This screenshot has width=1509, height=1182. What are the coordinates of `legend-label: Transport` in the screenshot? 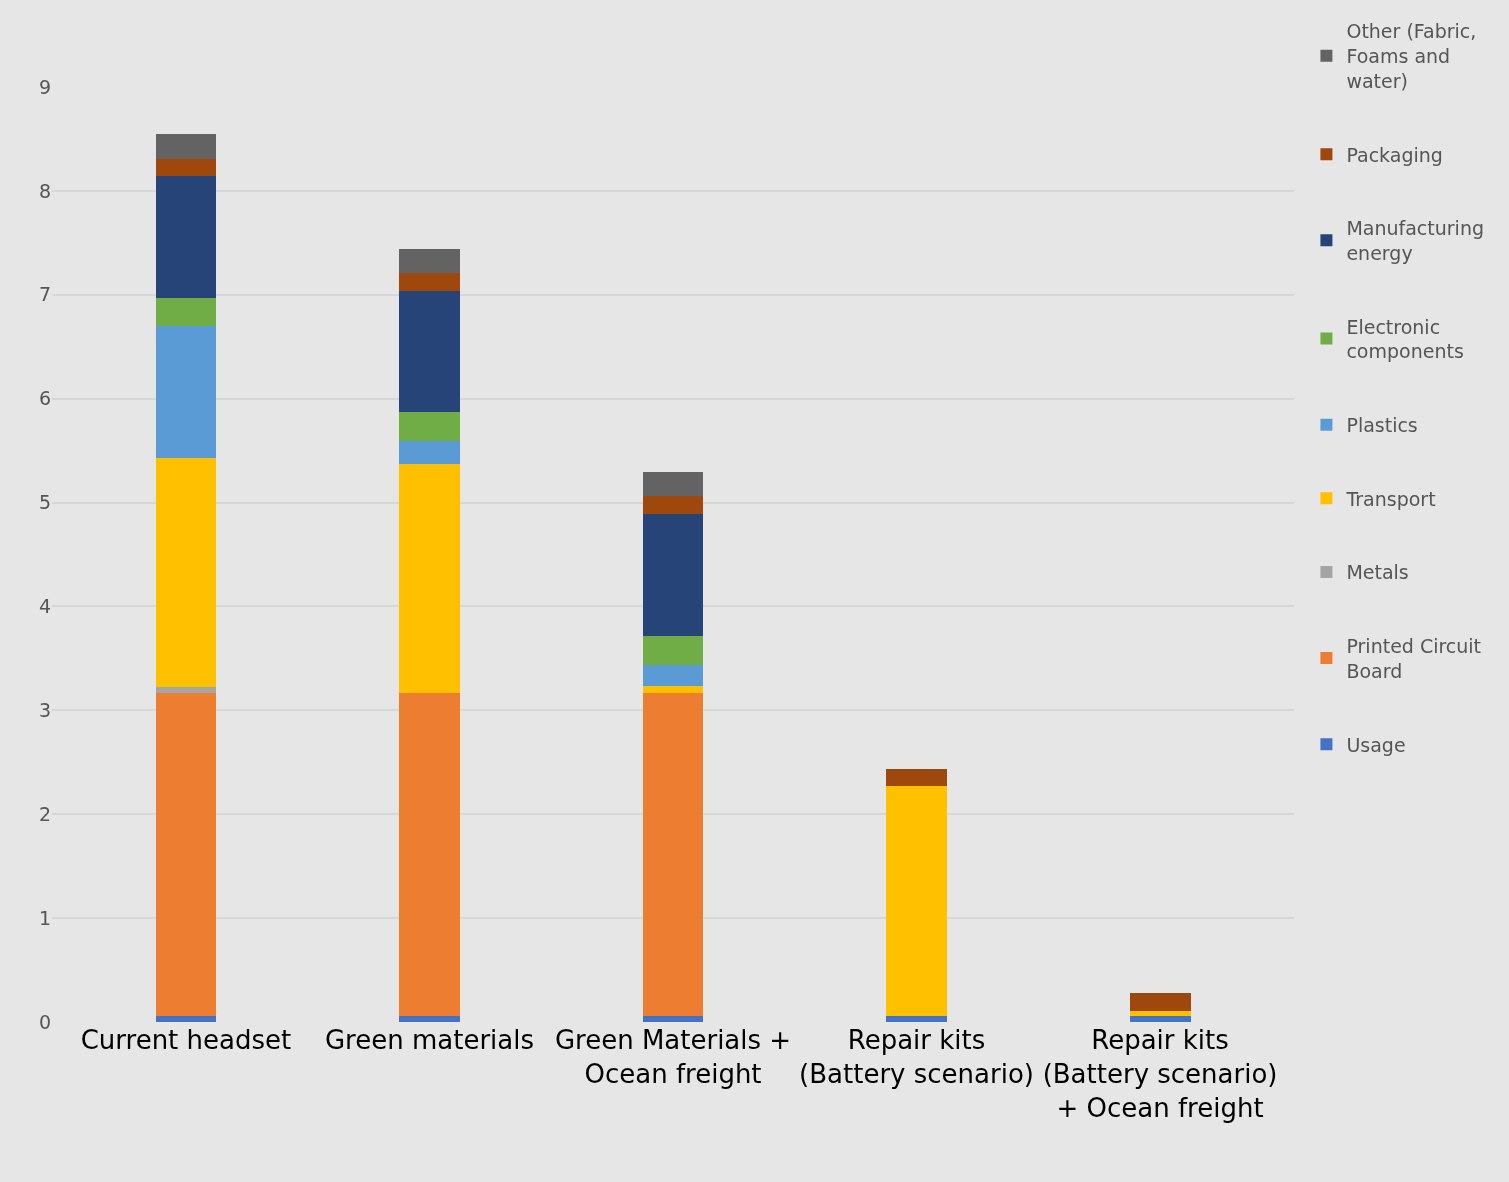 It's located at (1390, 498).